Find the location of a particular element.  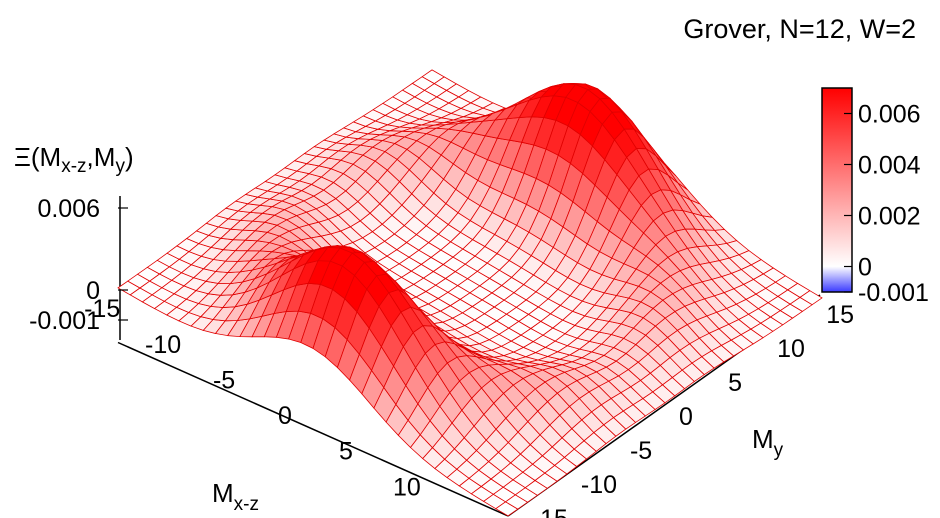

z-tick-label: -0.001 is located at coordinates (64, 321).